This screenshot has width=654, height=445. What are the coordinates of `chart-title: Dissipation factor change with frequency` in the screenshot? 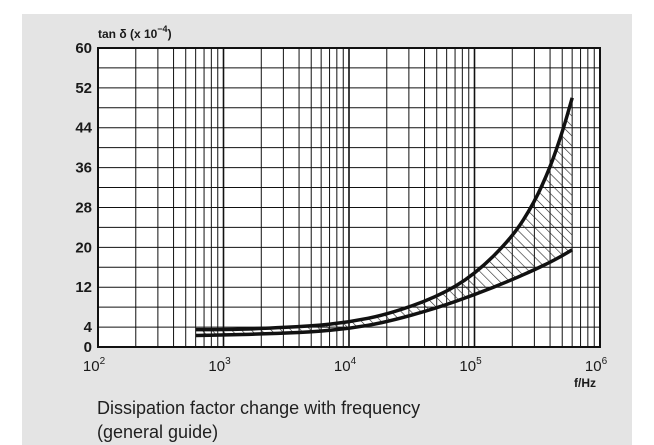 It's located at (357, 408).